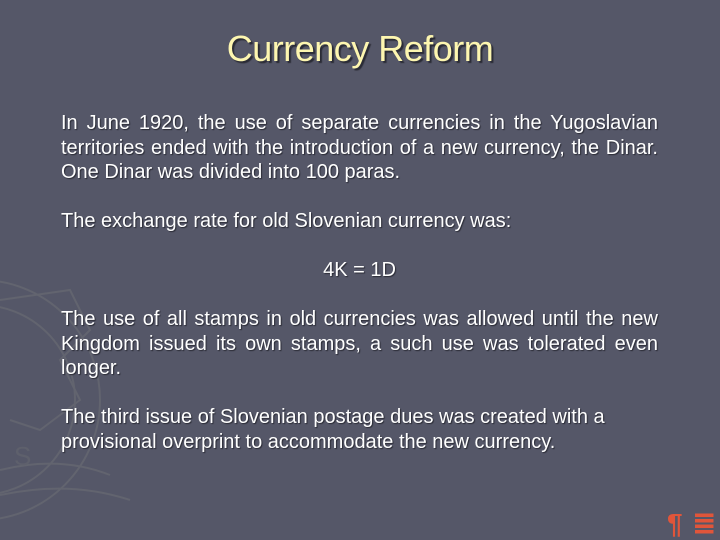 The width and height of the screenshot is (720, 540). What do you see at coordinates (674, 523) in the screenshot?
I see `pilcrow-icon: ¶` at bounding box center [674, 523].